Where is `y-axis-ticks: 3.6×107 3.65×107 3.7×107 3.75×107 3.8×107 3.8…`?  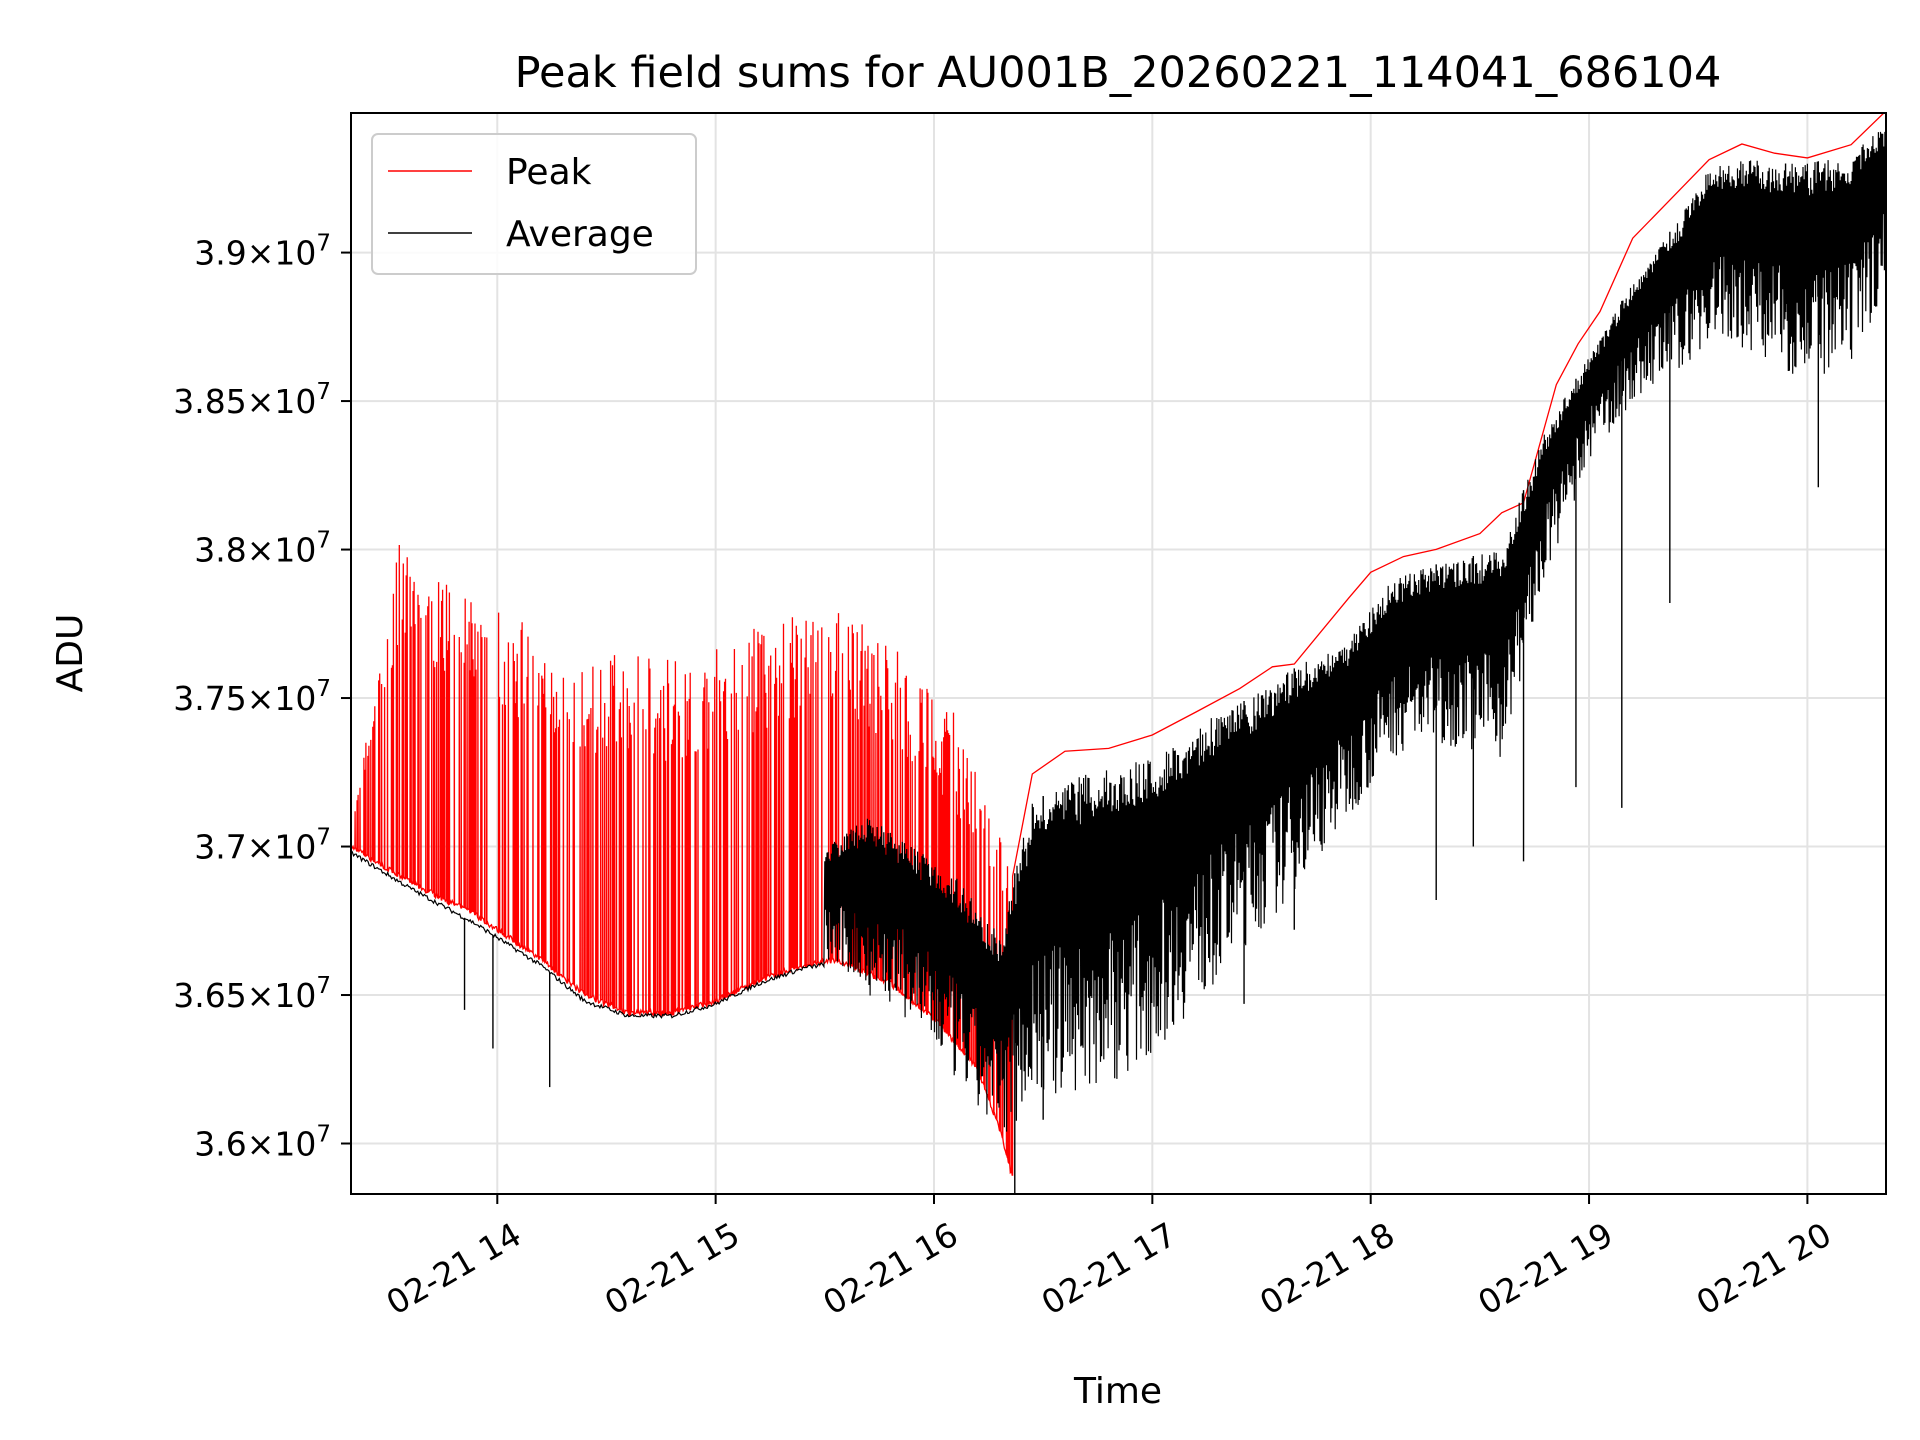 y-axis-ticks: 3.6×107 3.65×107 3.7×107 3.75×107 3.8×107 3.8… is located at coordinates (262, 697).